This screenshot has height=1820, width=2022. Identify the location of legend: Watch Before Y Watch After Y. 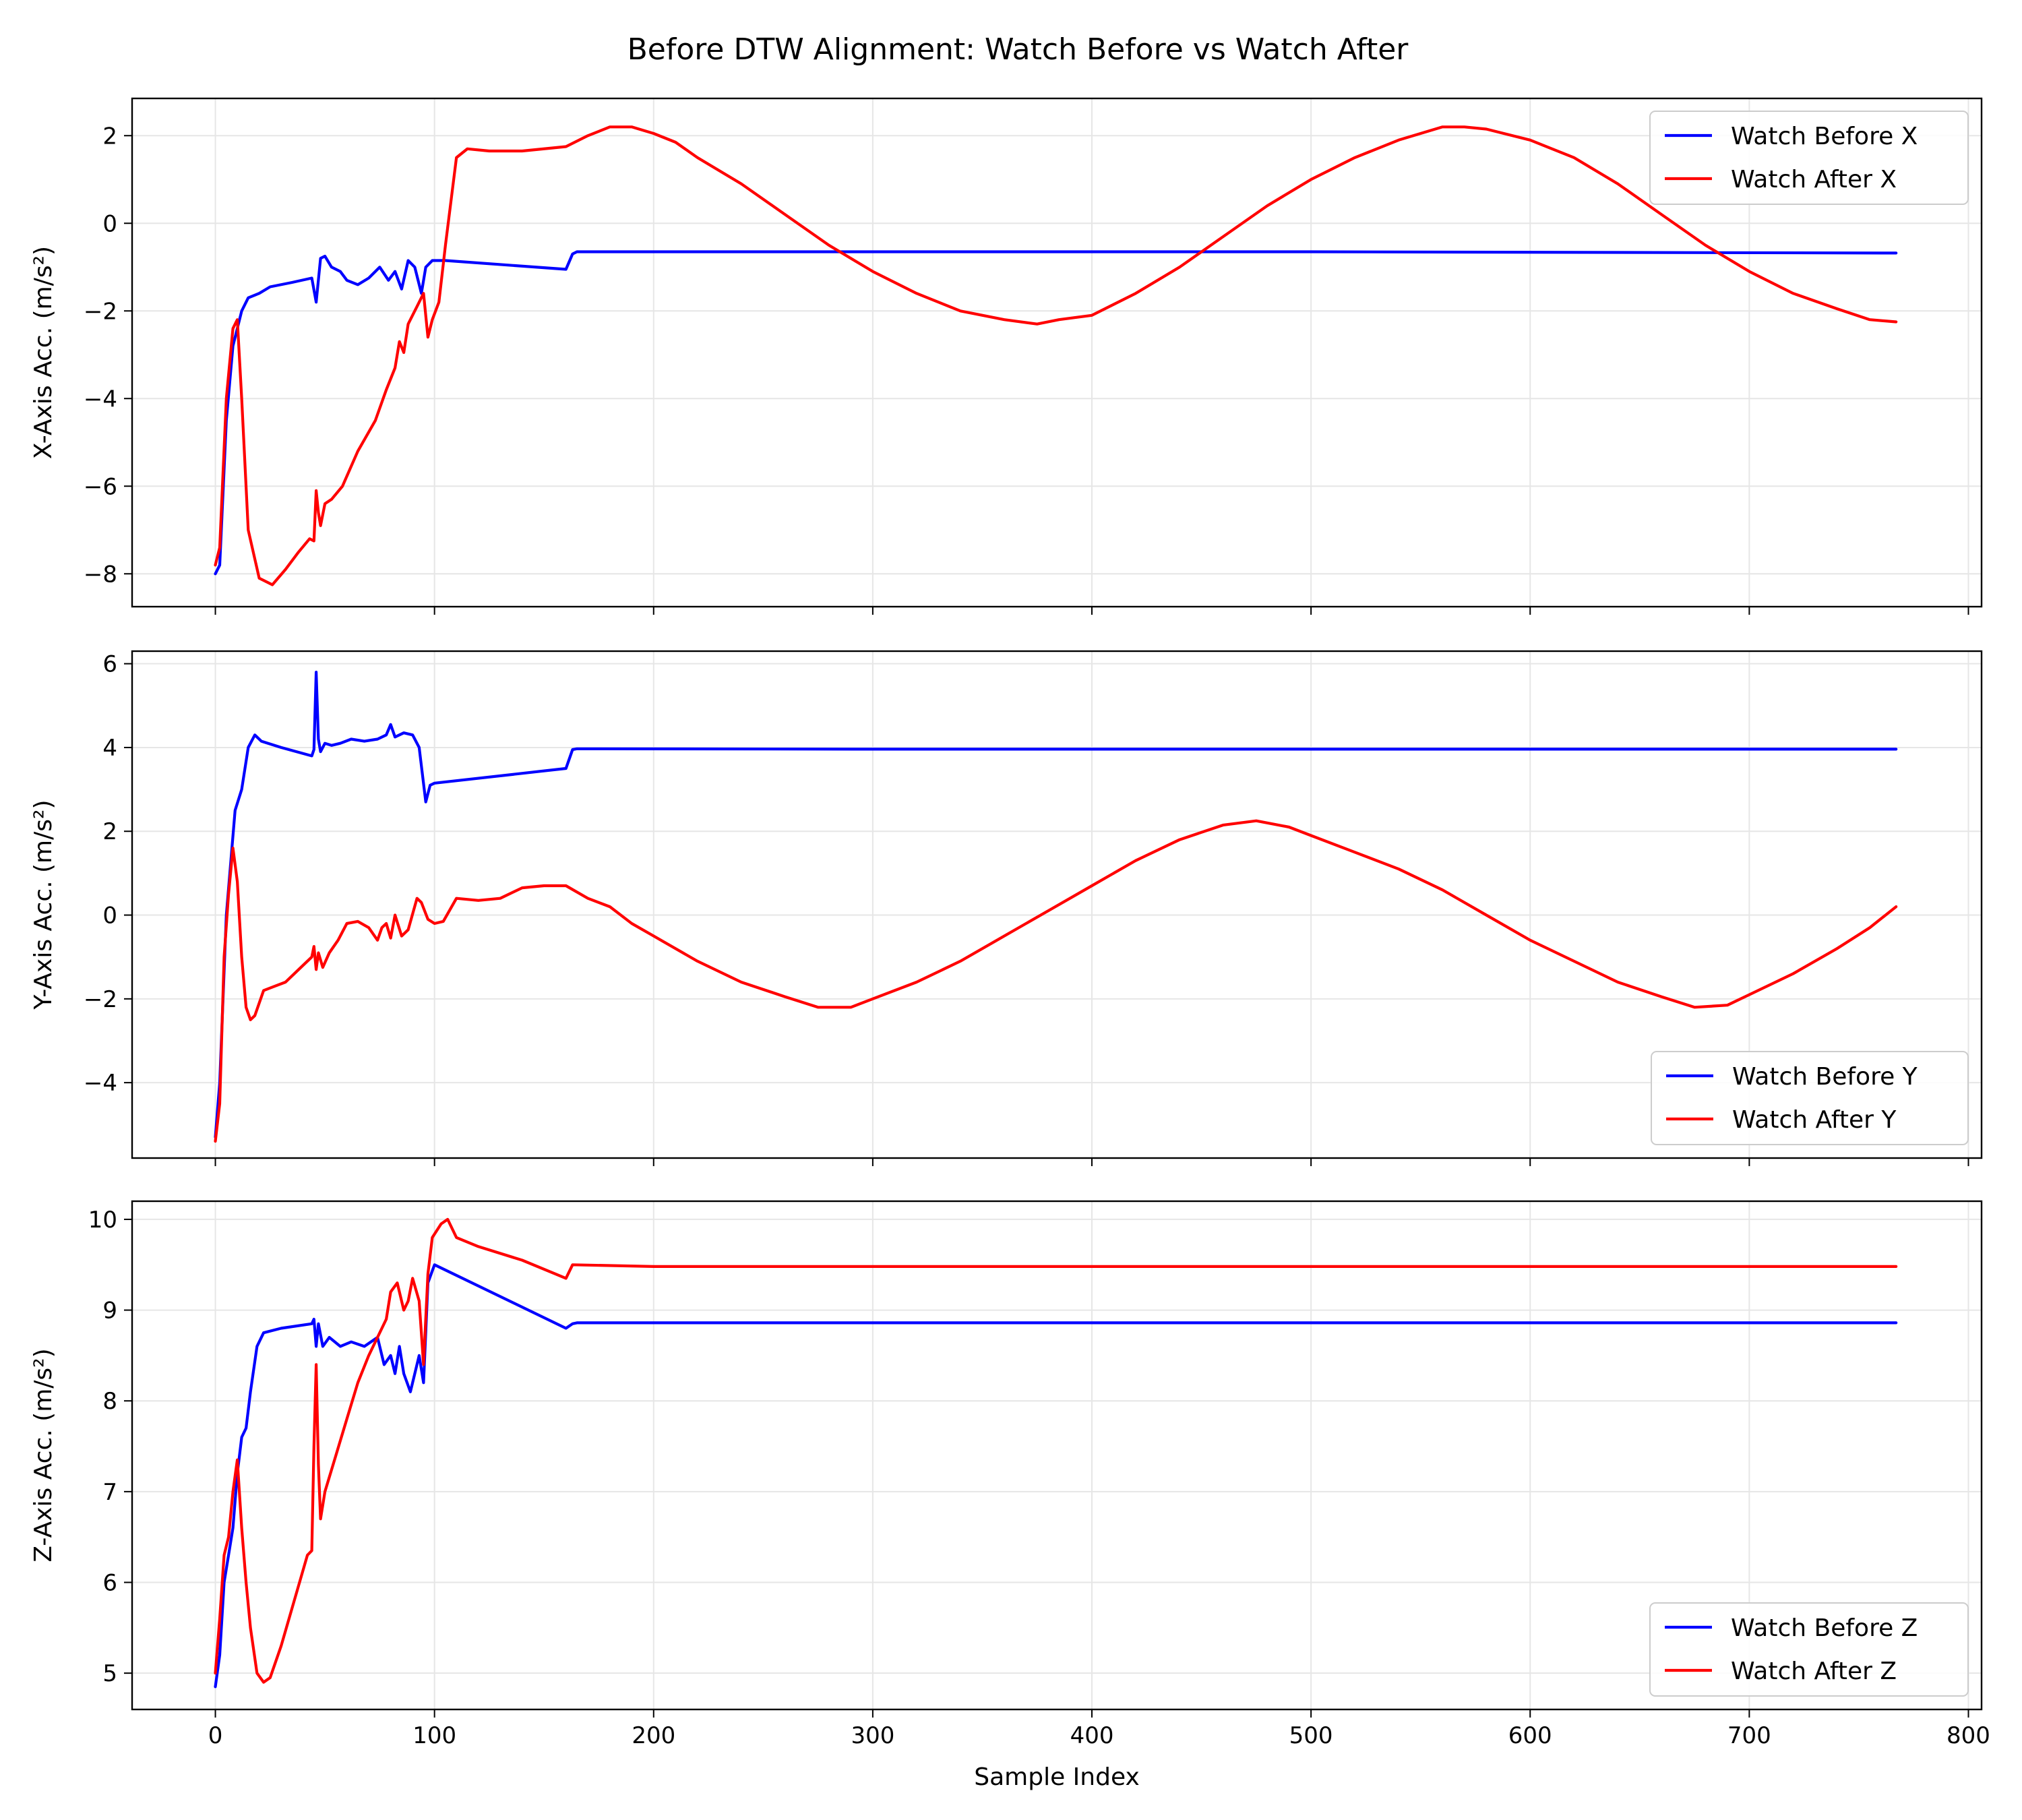
(1810, 1098).